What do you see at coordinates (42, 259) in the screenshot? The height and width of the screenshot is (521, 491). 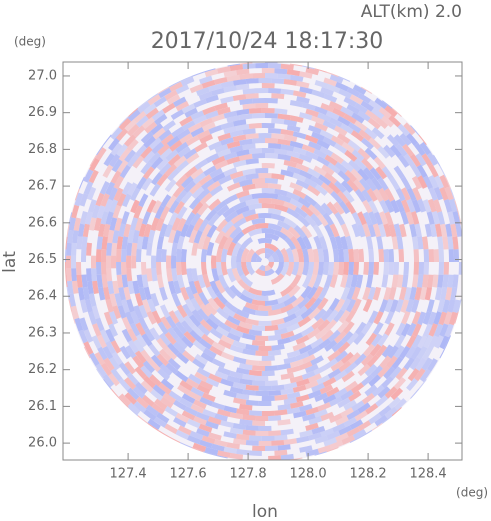 I see `y-tick-label: 26.5` at bounding box center [42, 259].